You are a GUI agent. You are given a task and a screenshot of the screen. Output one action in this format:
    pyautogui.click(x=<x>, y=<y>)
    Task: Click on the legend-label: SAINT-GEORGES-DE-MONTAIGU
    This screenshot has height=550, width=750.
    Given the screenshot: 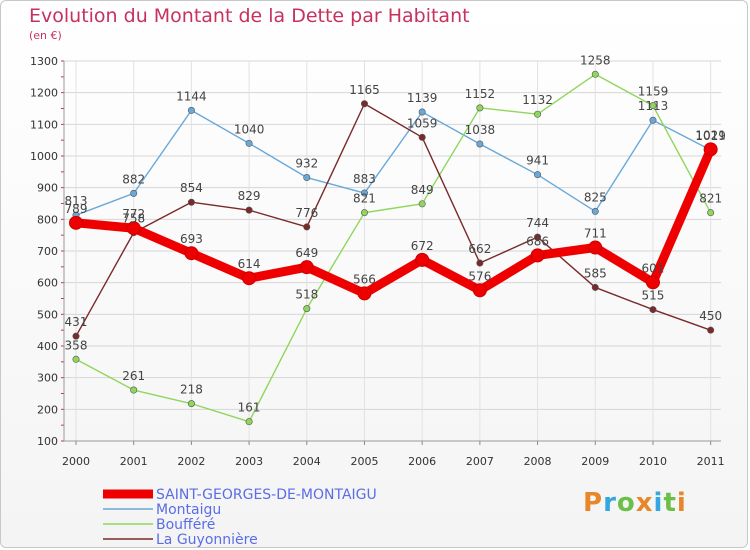 What is the action you would take?
    pyautogui.click(x=266, y=495)
    